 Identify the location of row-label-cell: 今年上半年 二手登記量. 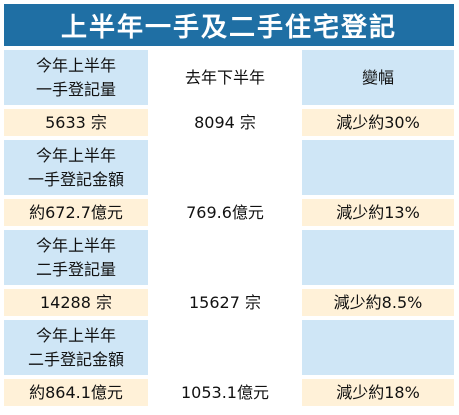
(76, 257).